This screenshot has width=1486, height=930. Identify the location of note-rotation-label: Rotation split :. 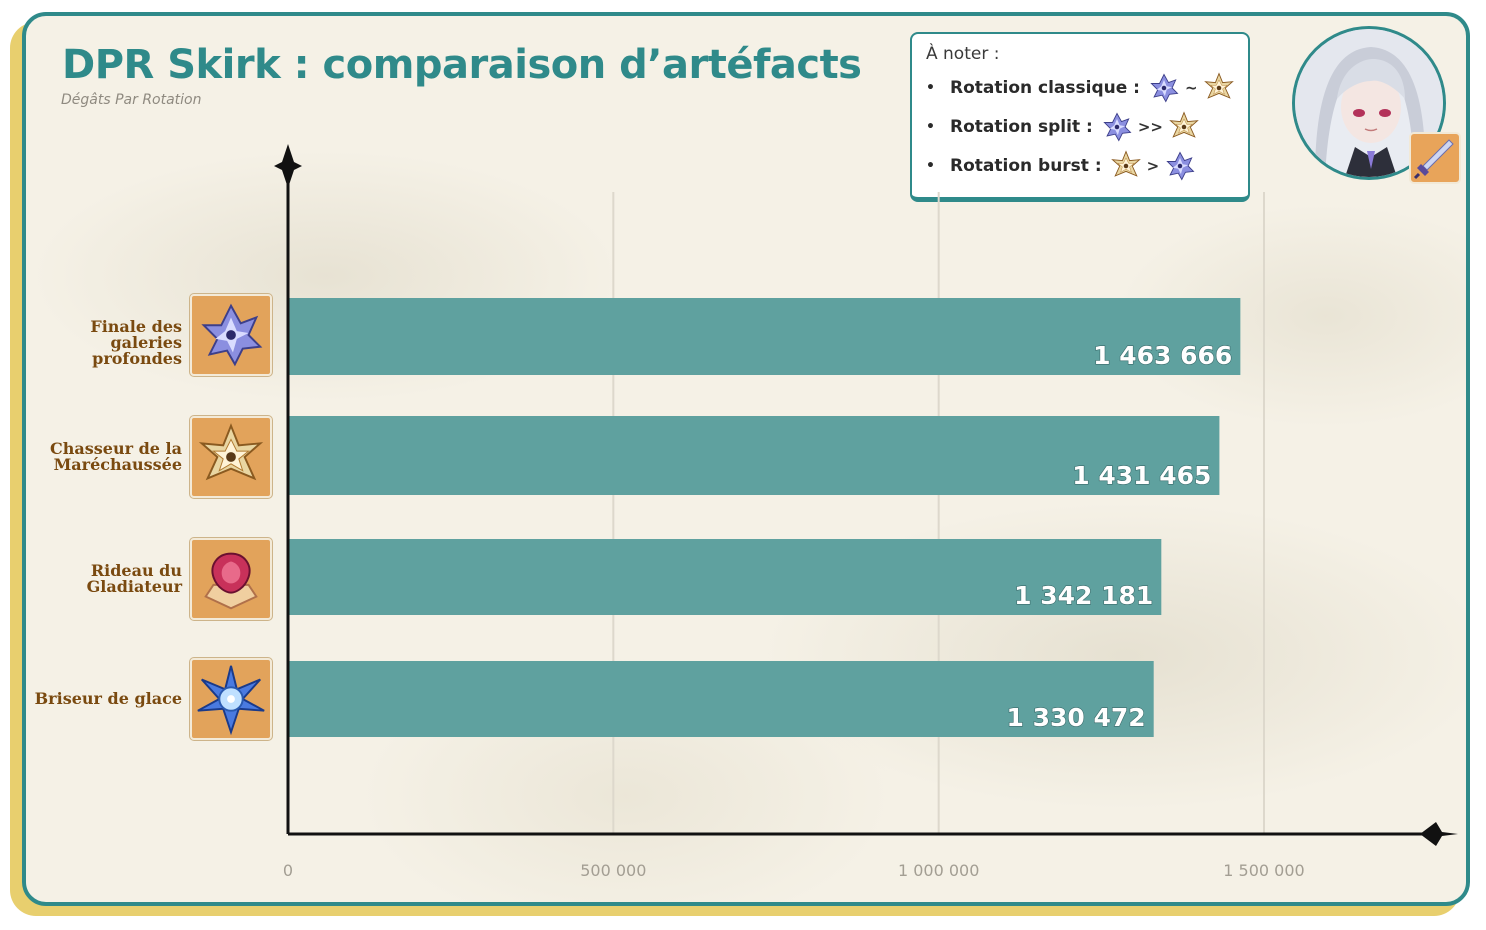
(1021, 127).